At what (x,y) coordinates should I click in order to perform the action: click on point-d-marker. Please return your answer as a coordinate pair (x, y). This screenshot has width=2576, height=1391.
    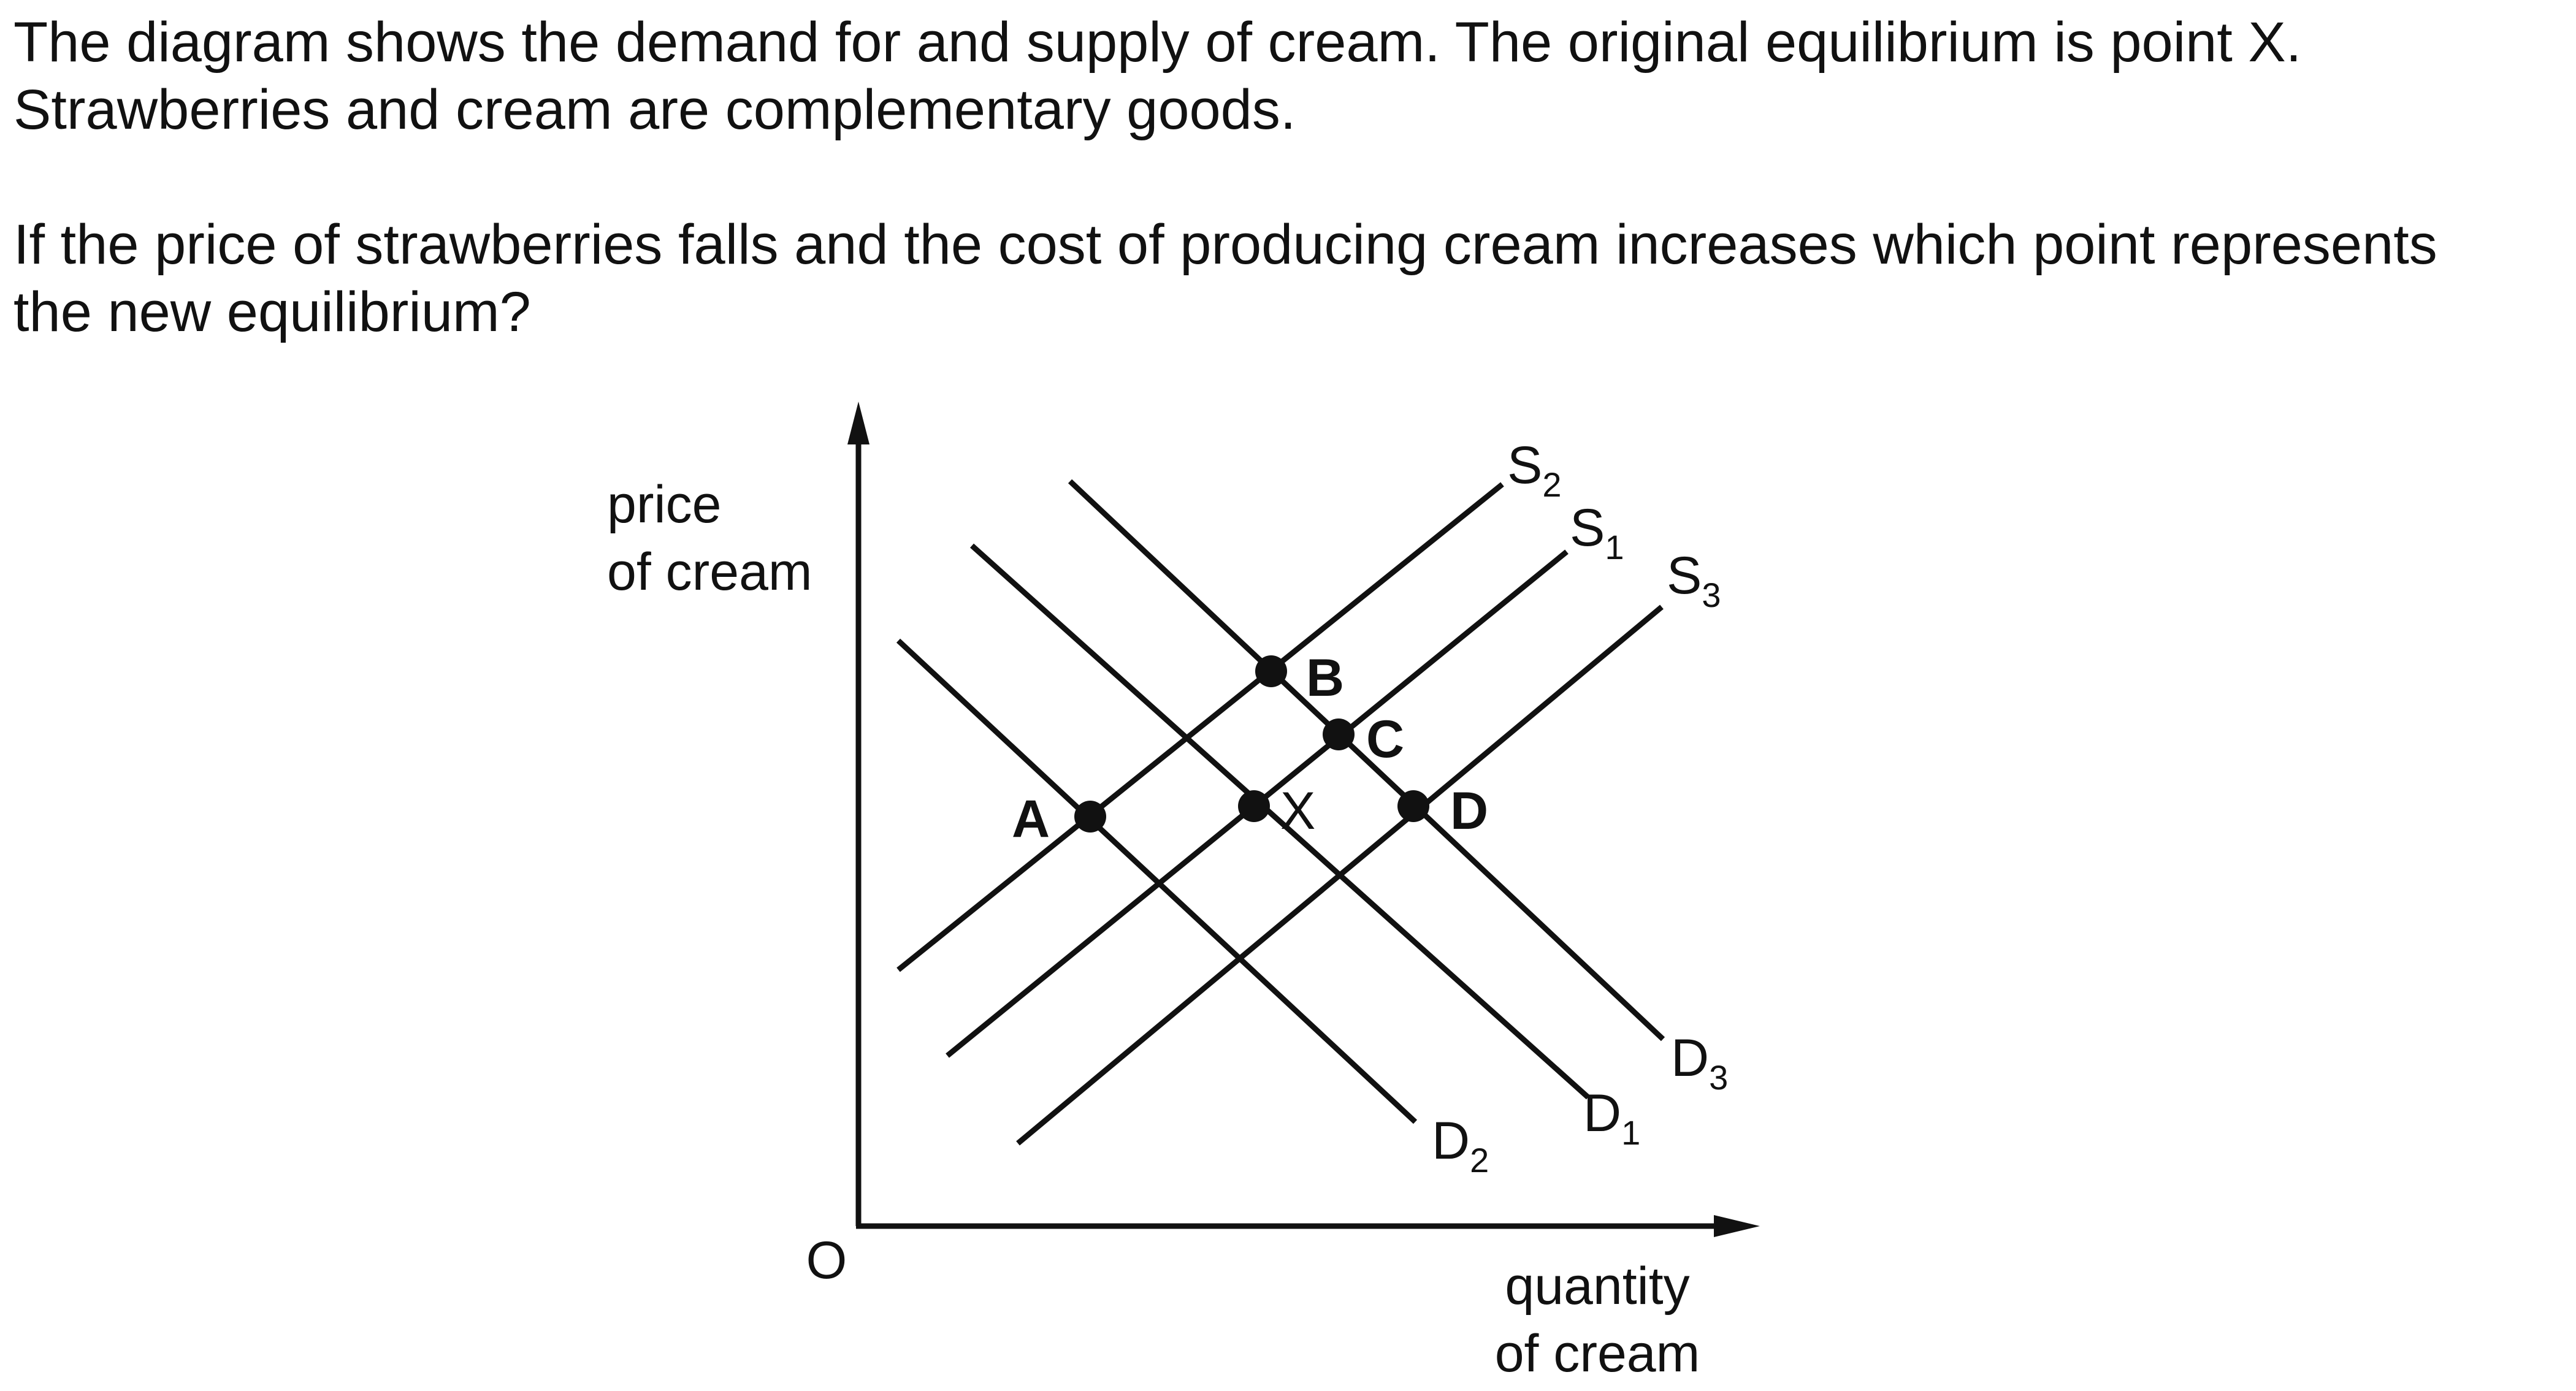
    Looking at the image, I should click on (1413, 806).